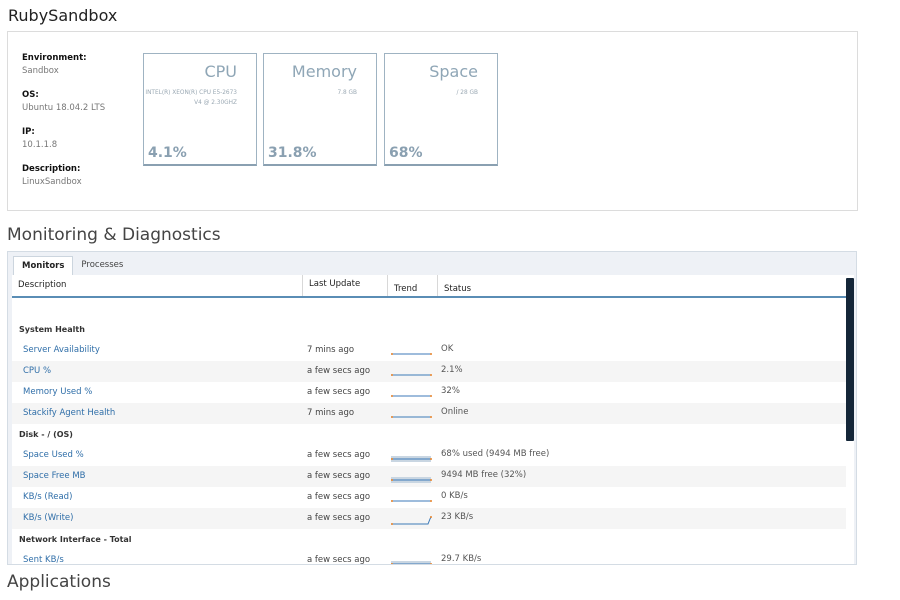 The height and width of the screenshot is (600, 900). Describe the element at coordinates (429, 434) in the screenshot. I see `group-row: Disk - / (OS)` at that location.